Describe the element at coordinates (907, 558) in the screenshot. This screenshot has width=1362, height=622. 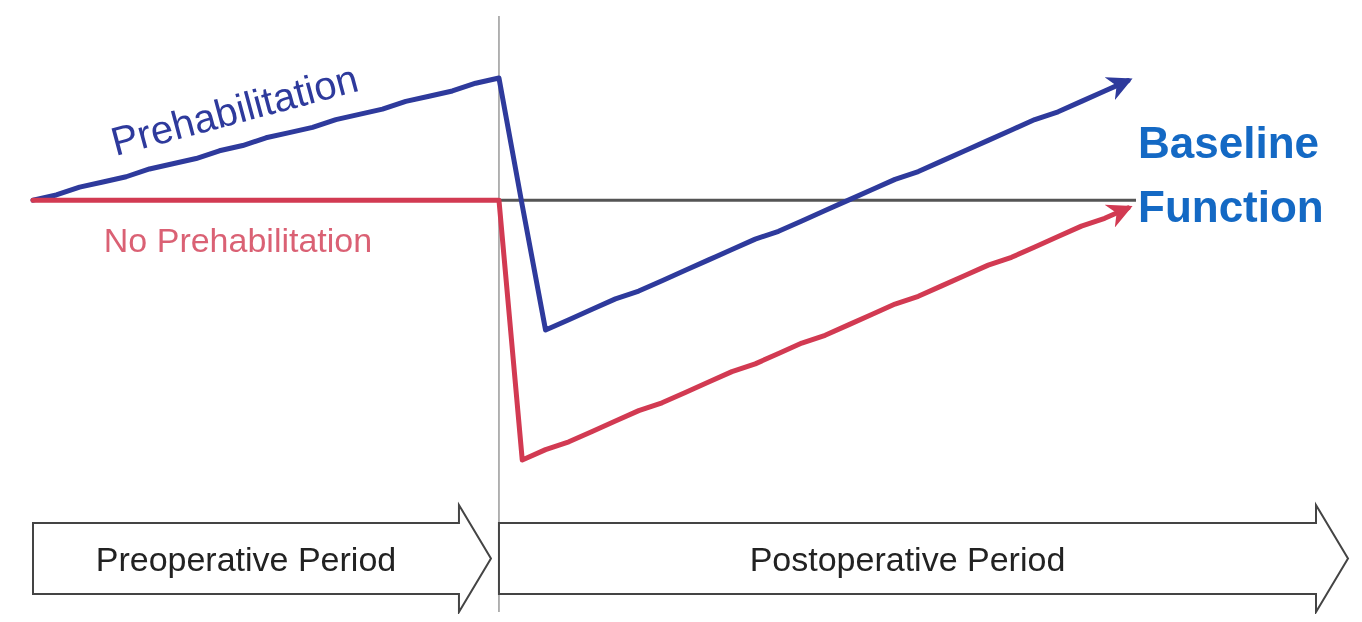
I see `text: Postoperative Period` at that location.